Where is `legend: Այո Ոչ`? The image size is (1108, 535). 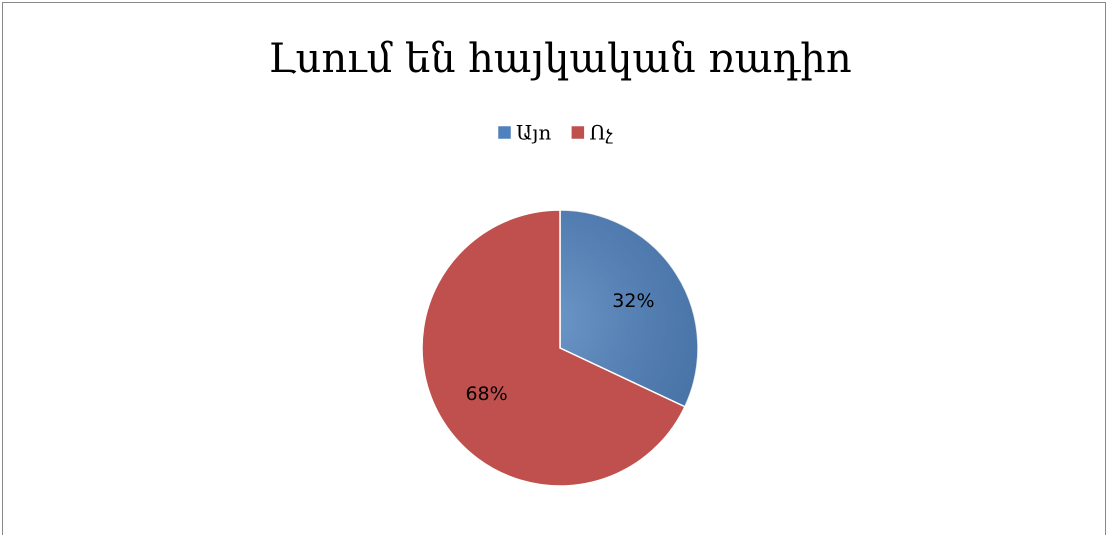 legend: Այո Ոչ is located at coordinates (555, 133).